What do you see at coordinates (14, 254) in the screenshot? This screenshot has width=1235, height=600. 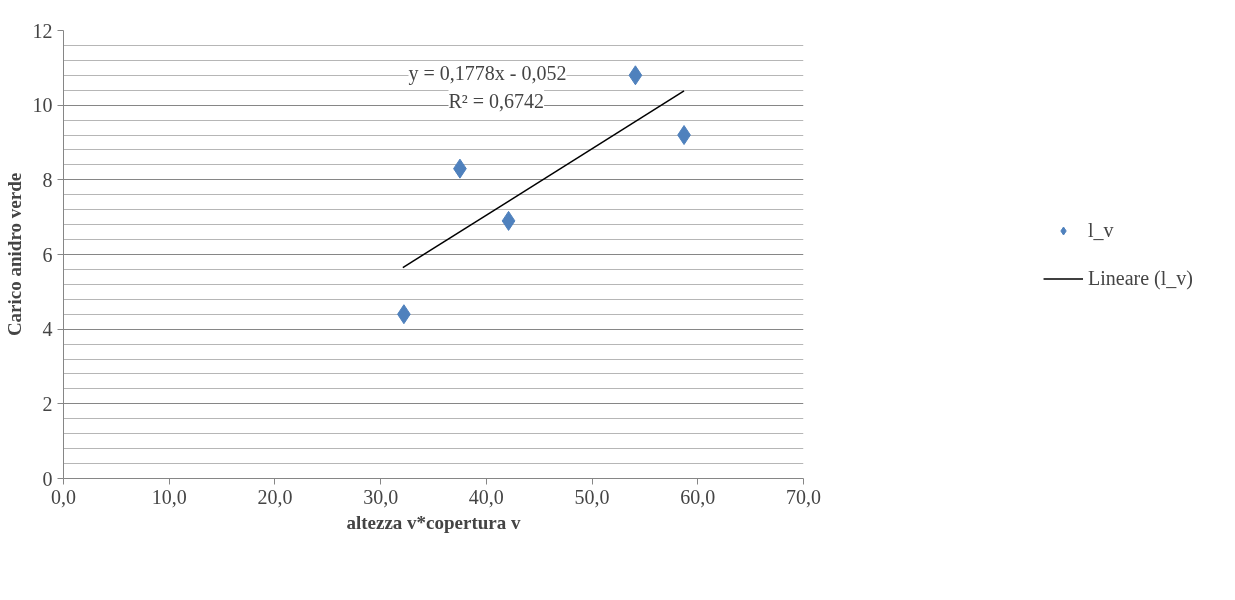 I see `y-axis-title: Carico anidro verde` at bounding box center [14, 254].